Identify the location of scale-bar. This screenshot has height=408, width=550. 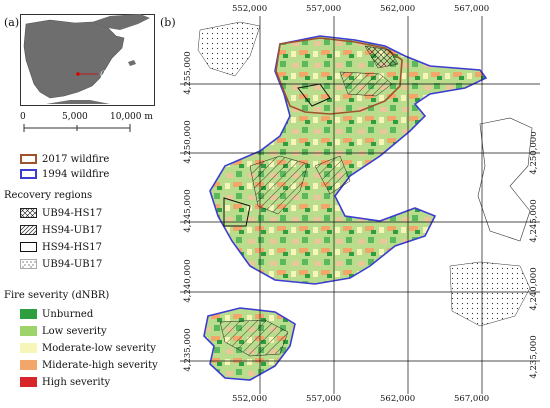
(77, 128).